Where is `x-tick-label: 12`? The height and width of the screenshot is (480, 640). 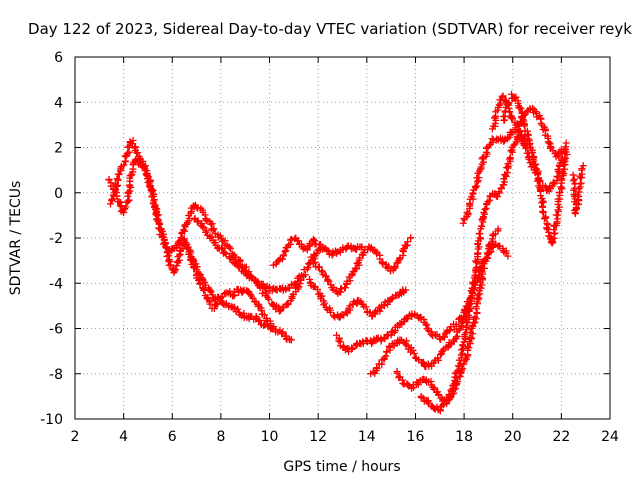 x-tick-label: 12 is located at coordinates (318, 437).